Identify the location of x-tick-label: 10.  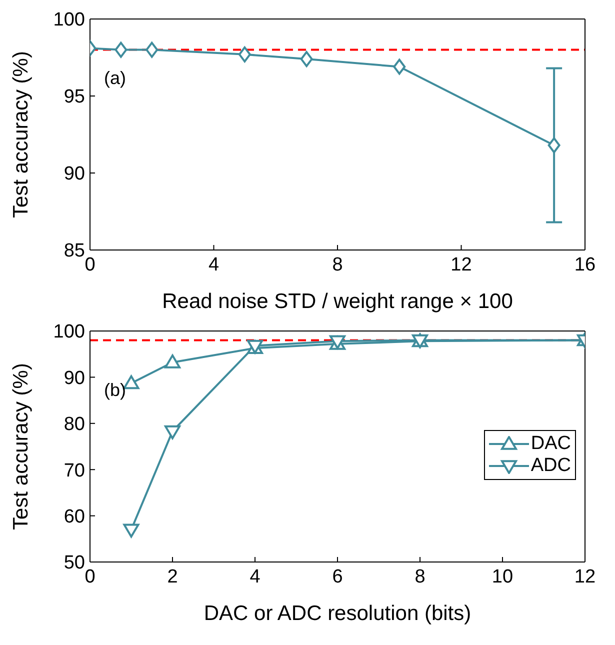
(503, 577).